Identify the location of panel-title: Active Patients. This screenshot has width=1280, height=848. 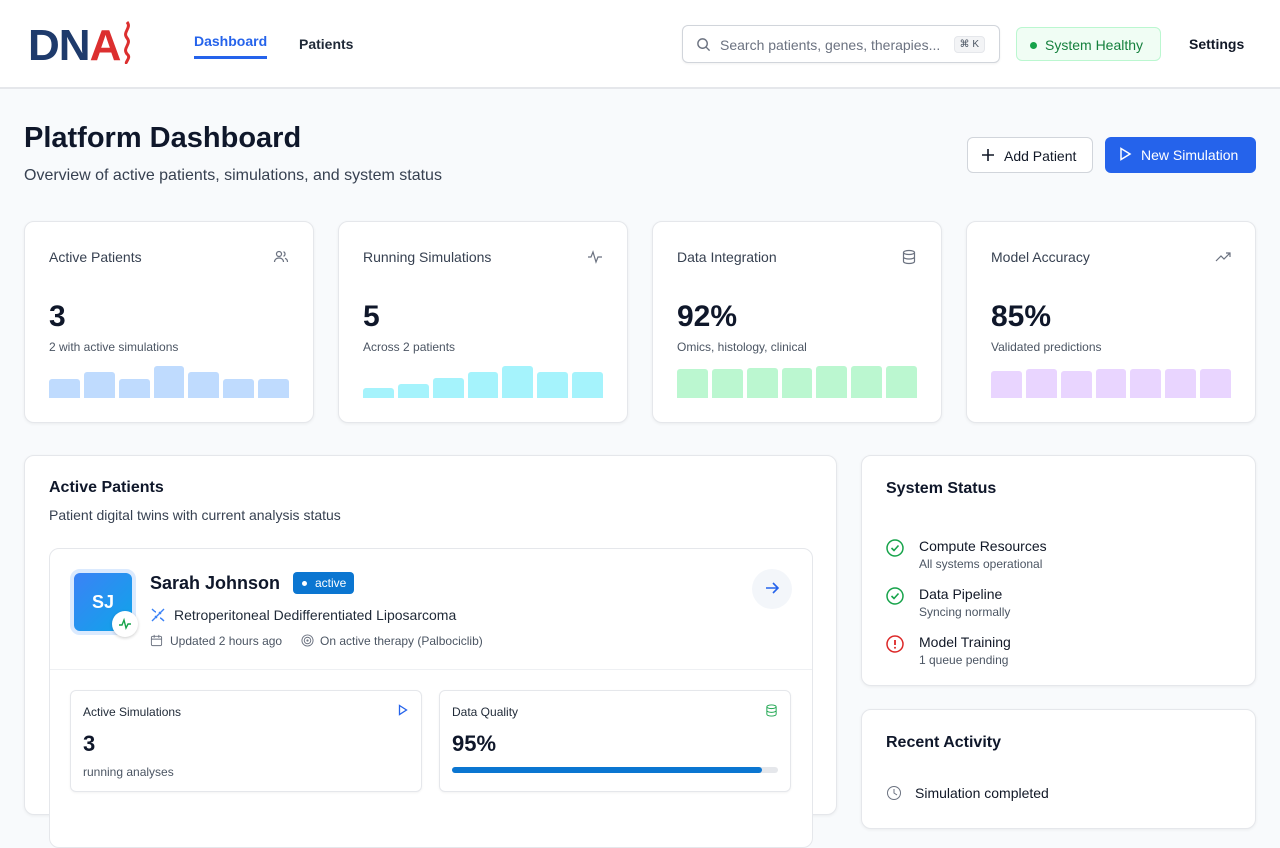
(106, 487).